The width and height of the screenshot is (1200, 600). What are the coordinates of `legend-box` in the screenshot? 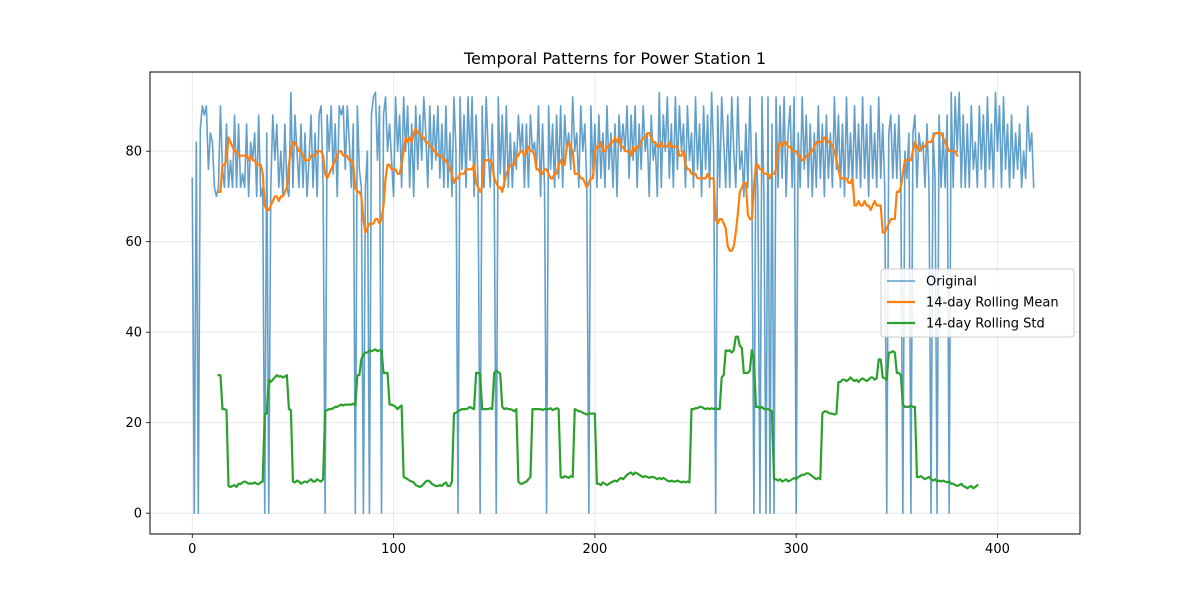 It's located at (977, 303).